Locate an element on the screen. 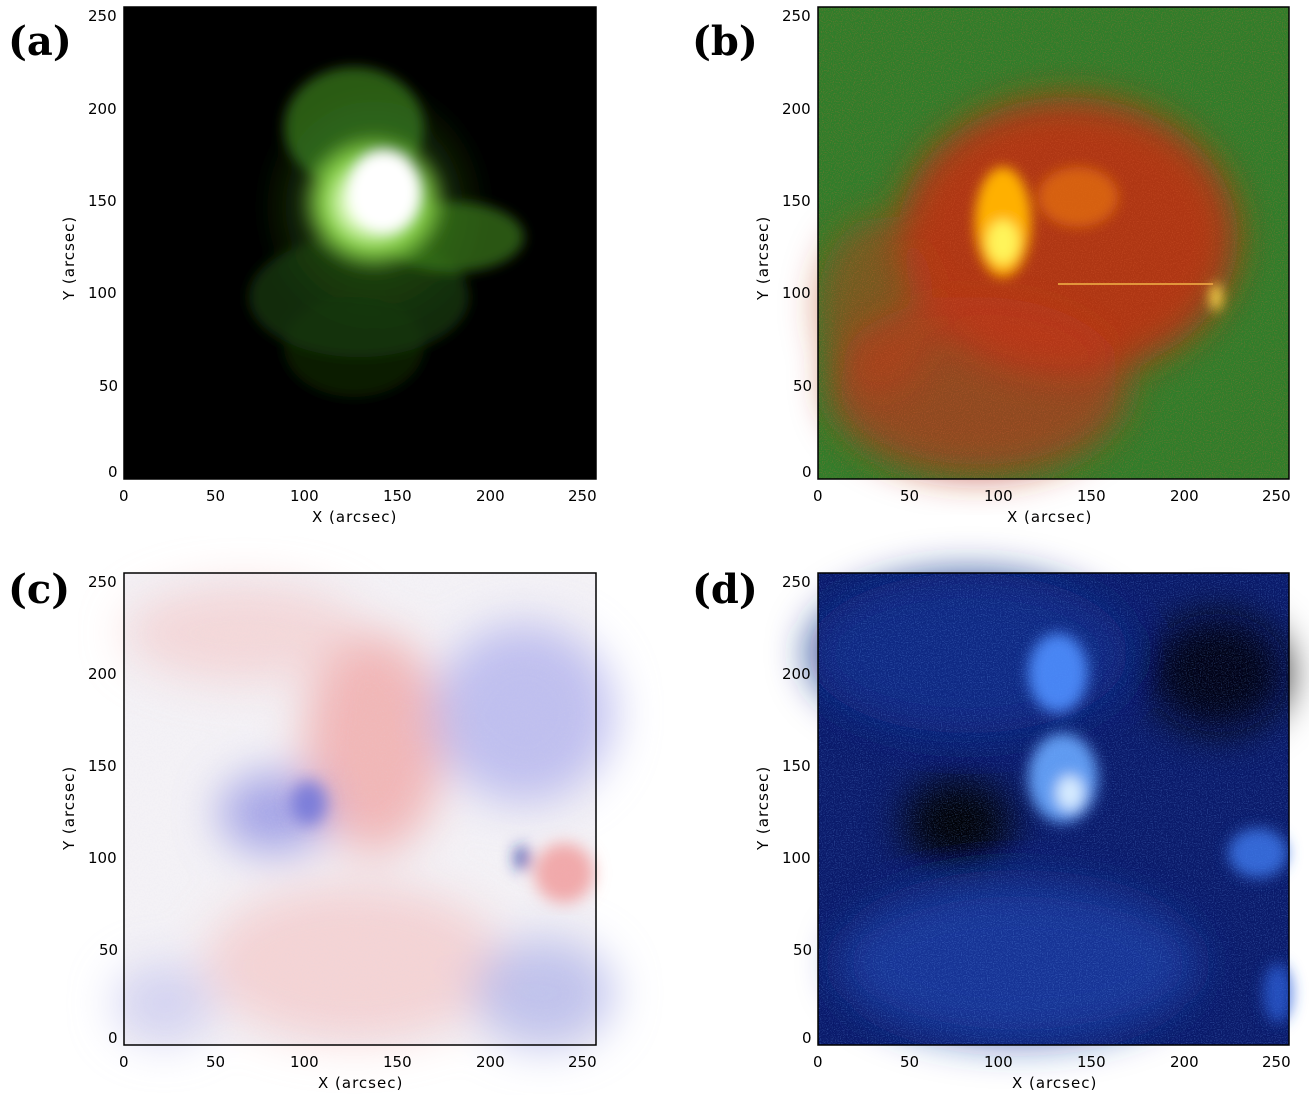 This screenshot has width=1309, height=1095. panel-label: (b) is located at coordinates (725, 41).